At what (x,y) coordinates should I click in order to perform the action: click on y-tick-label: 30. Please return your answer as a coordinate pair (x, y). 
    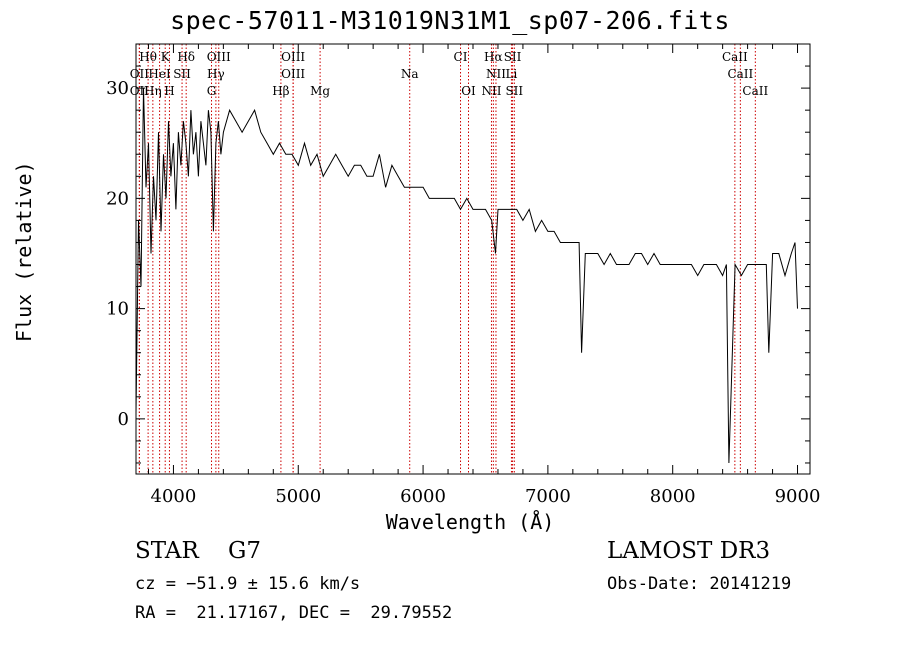
    Looking at the image, I should click on (117, 88).